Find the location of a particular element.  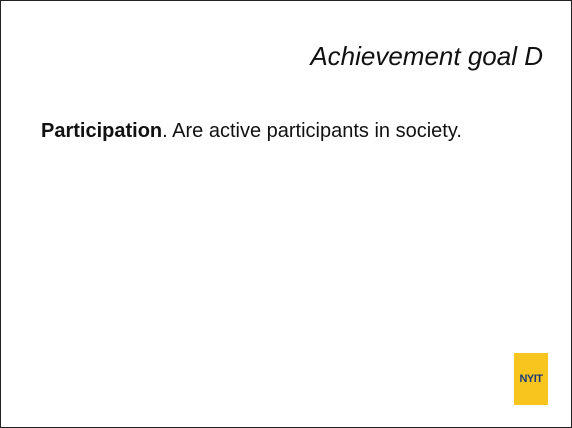

body-term: Participation is located at coordinates (102, 131).